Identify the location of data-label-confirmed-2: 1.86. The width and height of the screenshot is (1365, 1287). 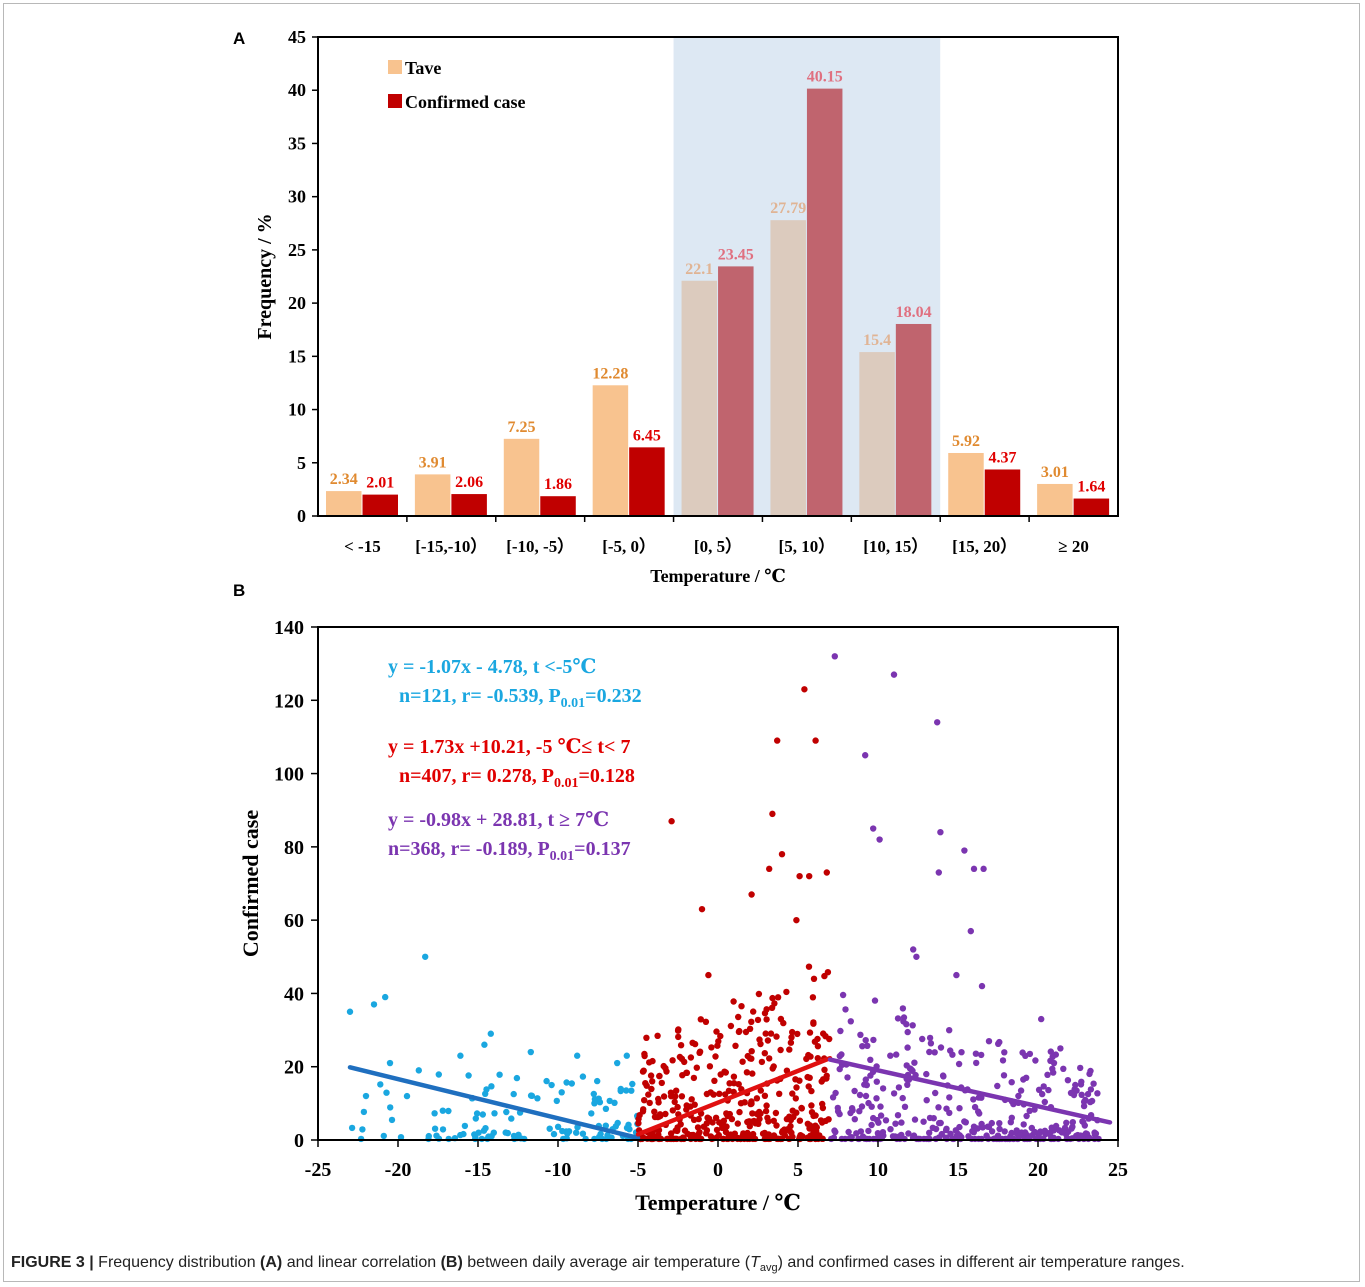
(558, 484).